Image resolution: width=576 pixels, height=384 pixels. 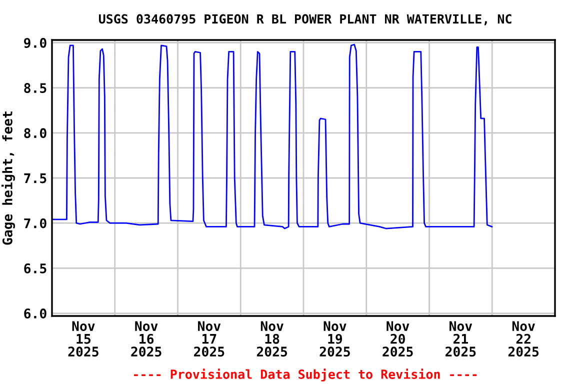 I want to click on y-tick-label: 6.5, so click(x=35, y=268).